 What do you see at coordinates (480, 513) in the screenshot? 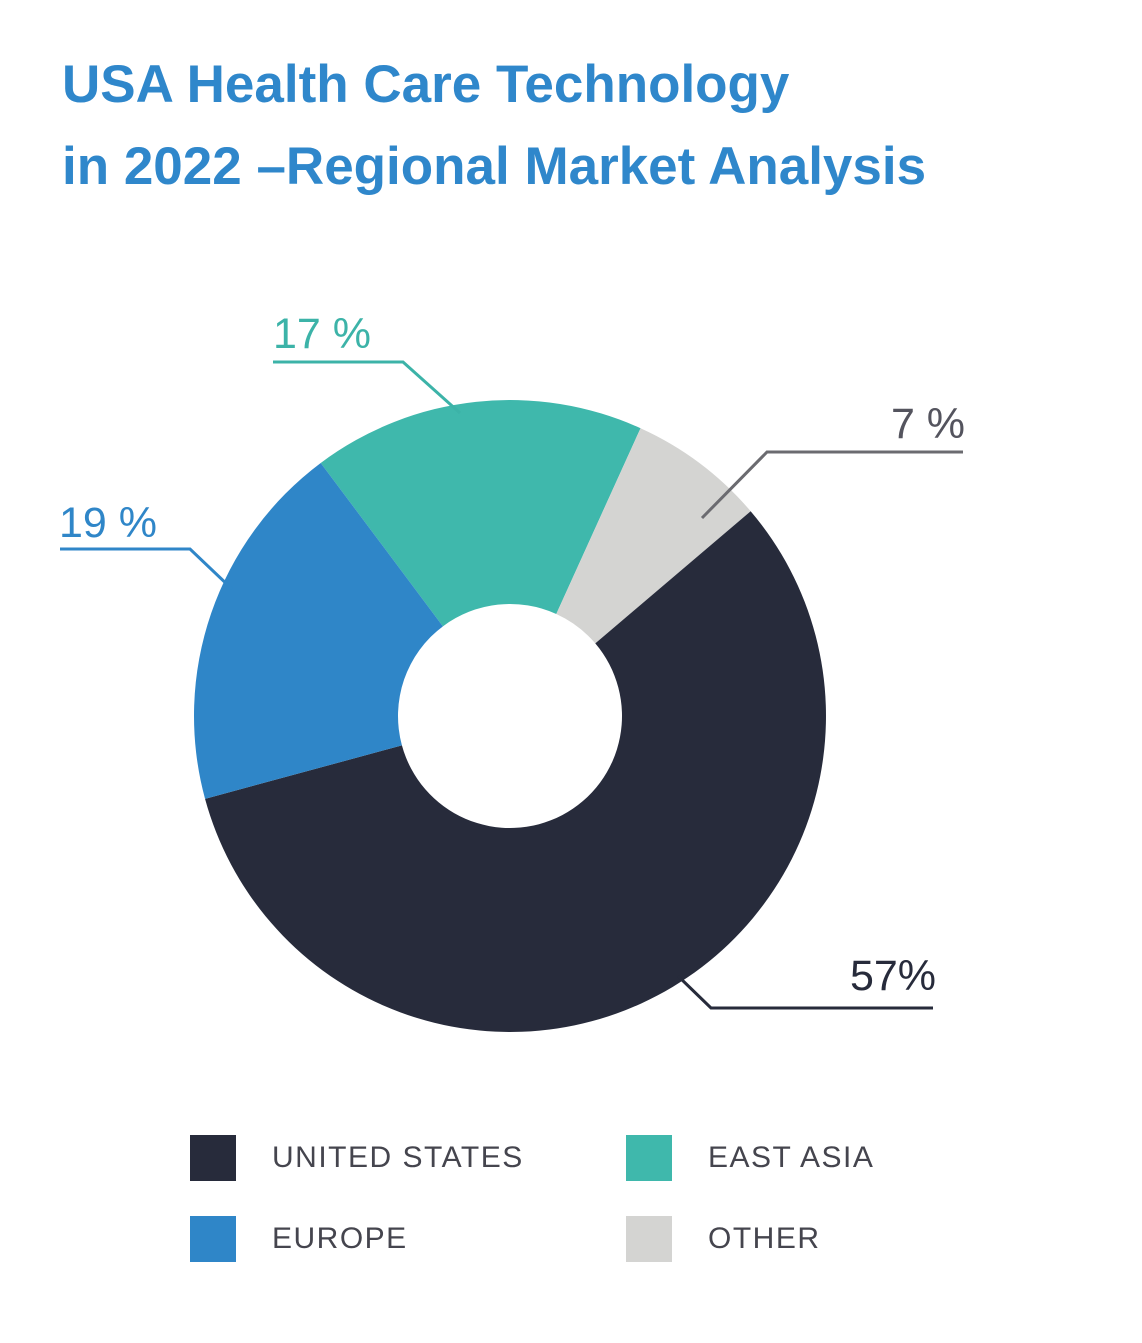
I see `donut-segment-east-asia` at bounding box center [480, 513].